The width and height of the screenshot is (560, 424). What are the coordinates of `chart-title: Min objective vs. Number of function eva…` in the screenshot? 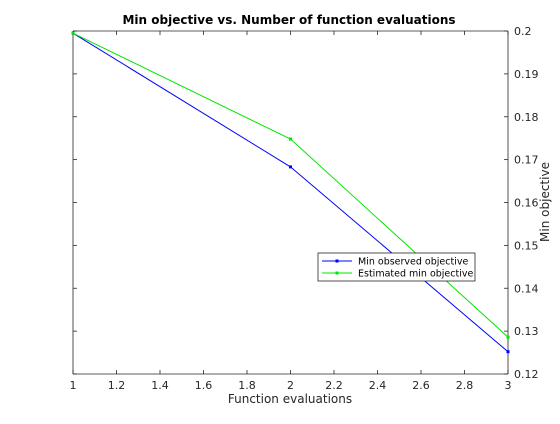 It's located at (288, 20).